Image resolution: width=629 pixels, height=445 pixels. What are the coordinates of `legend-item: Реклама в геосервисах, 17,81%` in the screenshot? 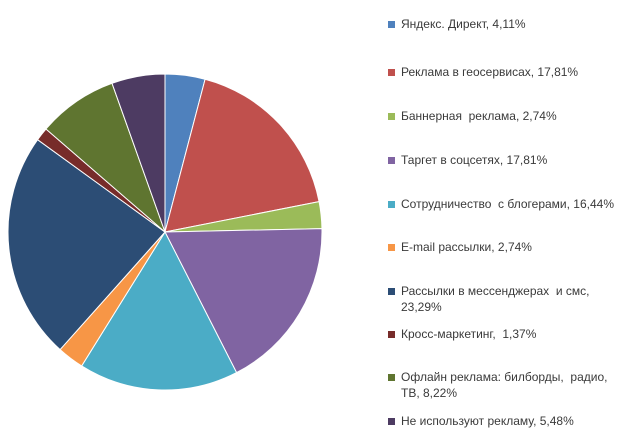 It's located at (506, 72).